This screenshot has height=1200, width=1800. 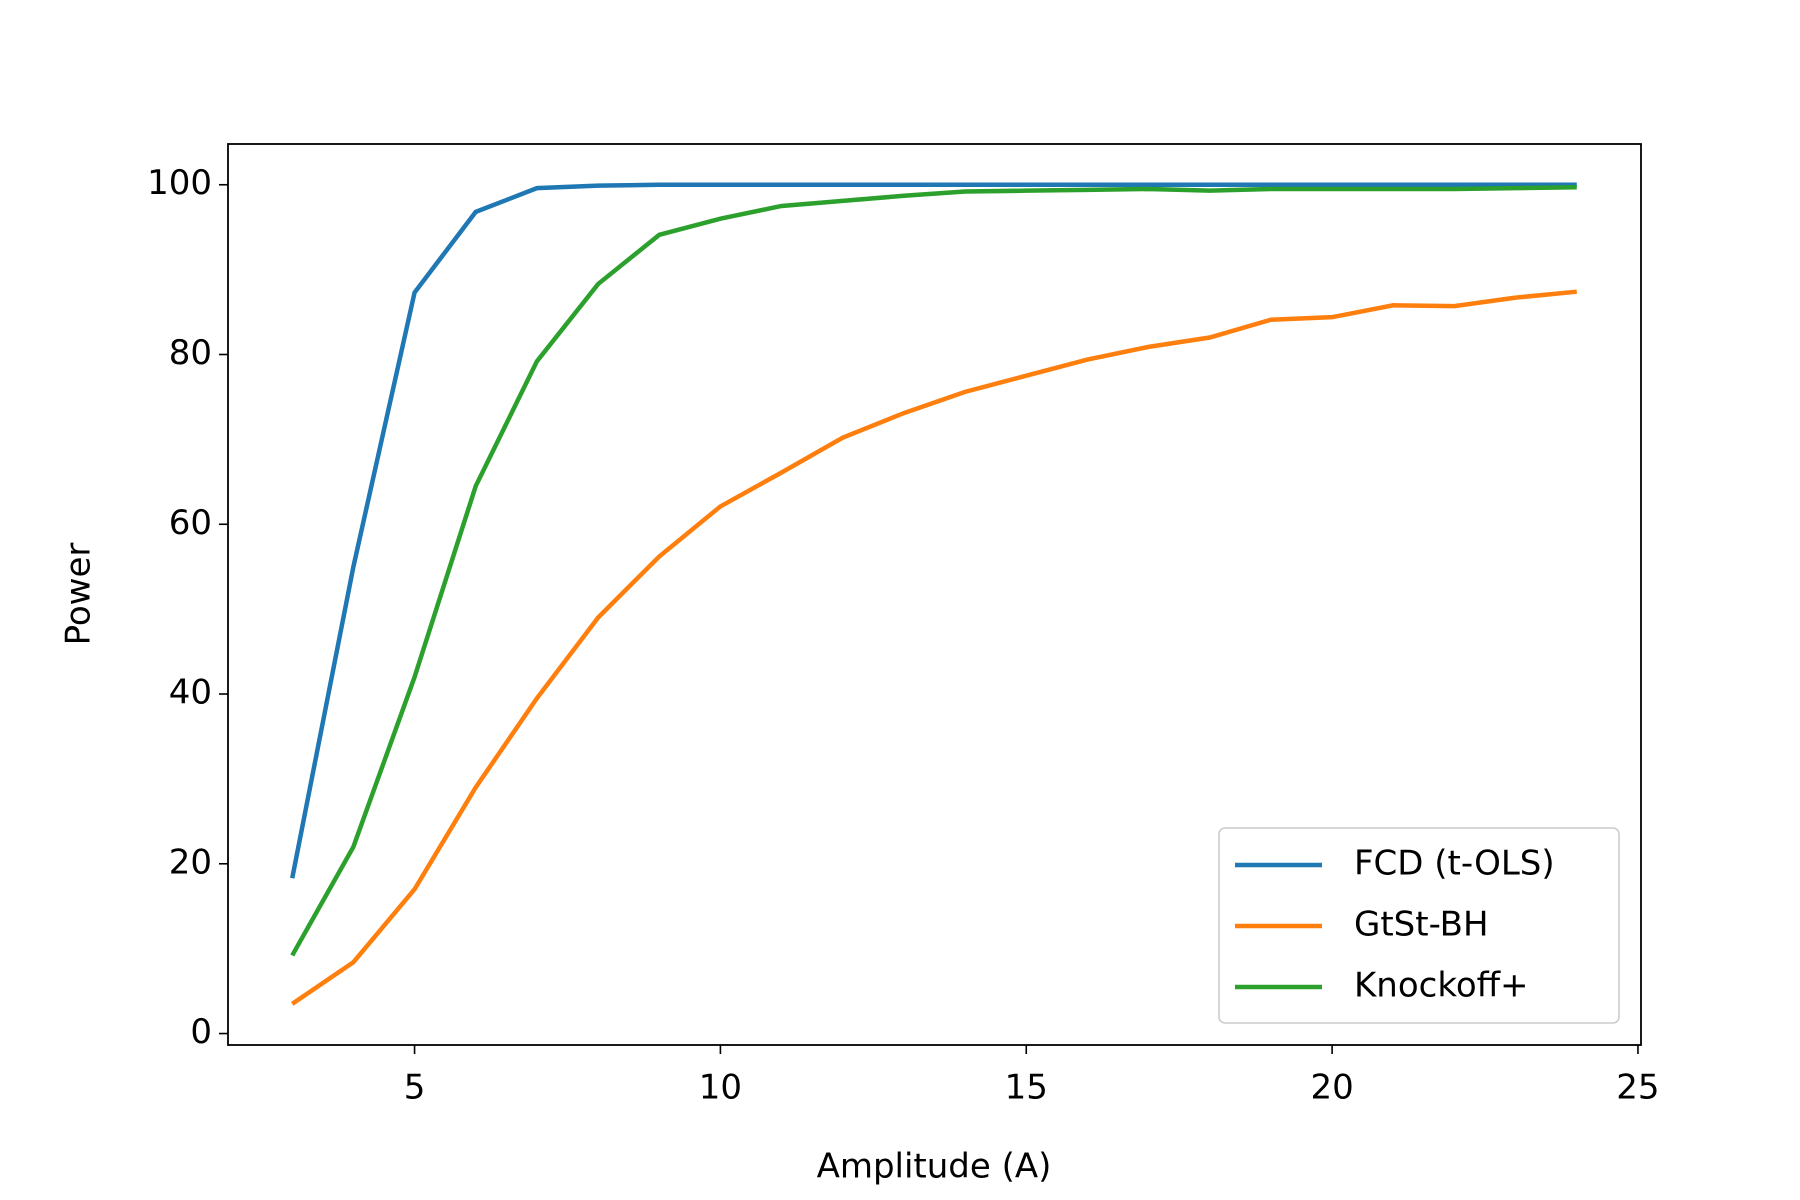 What do you see at coordinates (179, 183) in the screenshot?
I see `y-tick-label: 100` at bounding box center [179, 183].